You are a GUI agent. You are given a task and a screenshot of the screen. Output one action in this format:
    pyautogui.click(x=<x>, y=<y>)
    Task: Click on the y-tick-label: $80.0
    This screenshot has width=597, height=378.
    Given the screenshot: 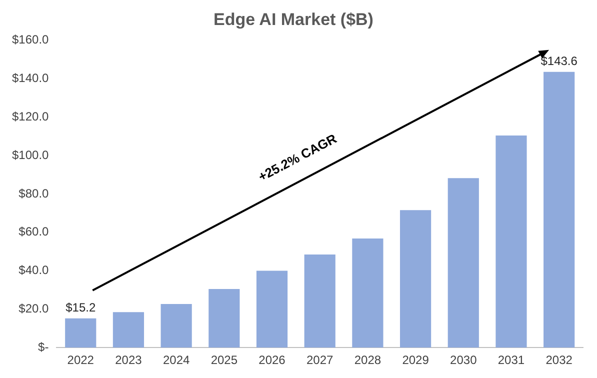 What is the action you would take?
    pyautogui.click(x=34, y=193)
    